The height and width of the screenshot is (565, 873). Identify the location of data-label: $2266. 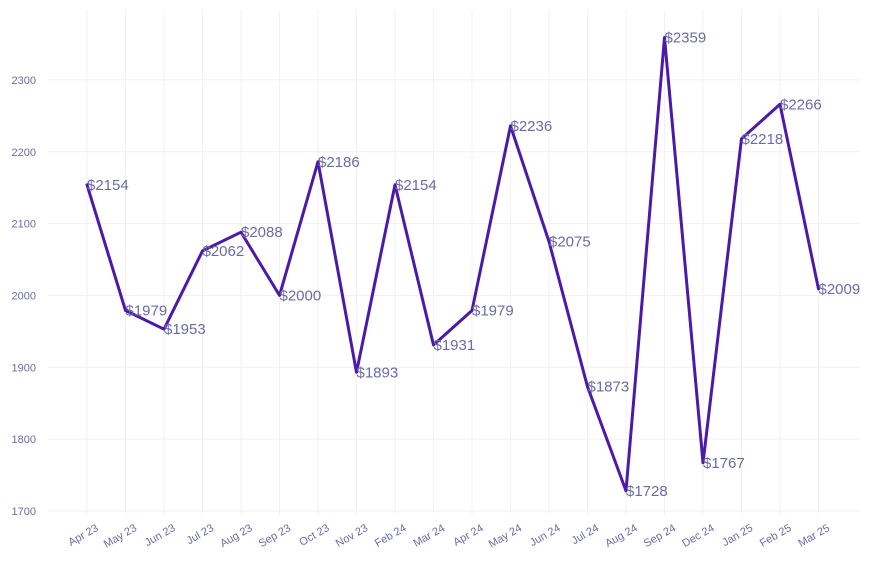
(801, 104).